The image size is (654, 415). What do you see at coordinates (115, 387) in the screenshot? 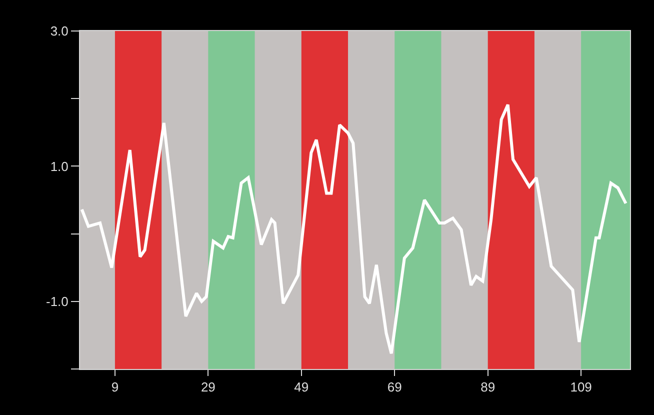
I see `x-tick-label: 9` at bounding box center [115, 387].